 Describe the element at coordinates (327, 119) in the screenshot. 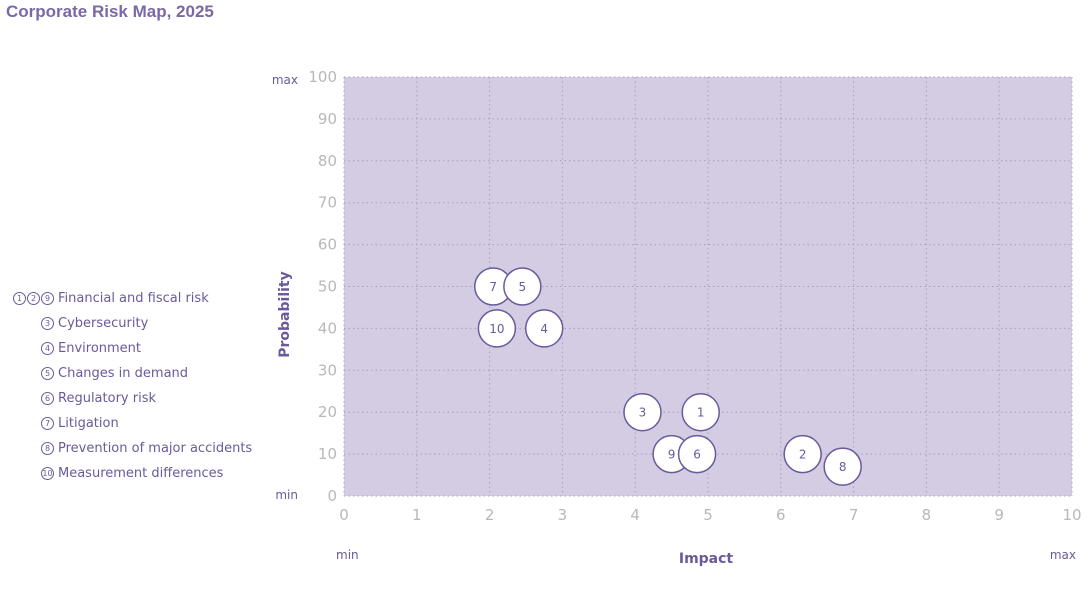

I see `y-tick-label: 90` at that location.